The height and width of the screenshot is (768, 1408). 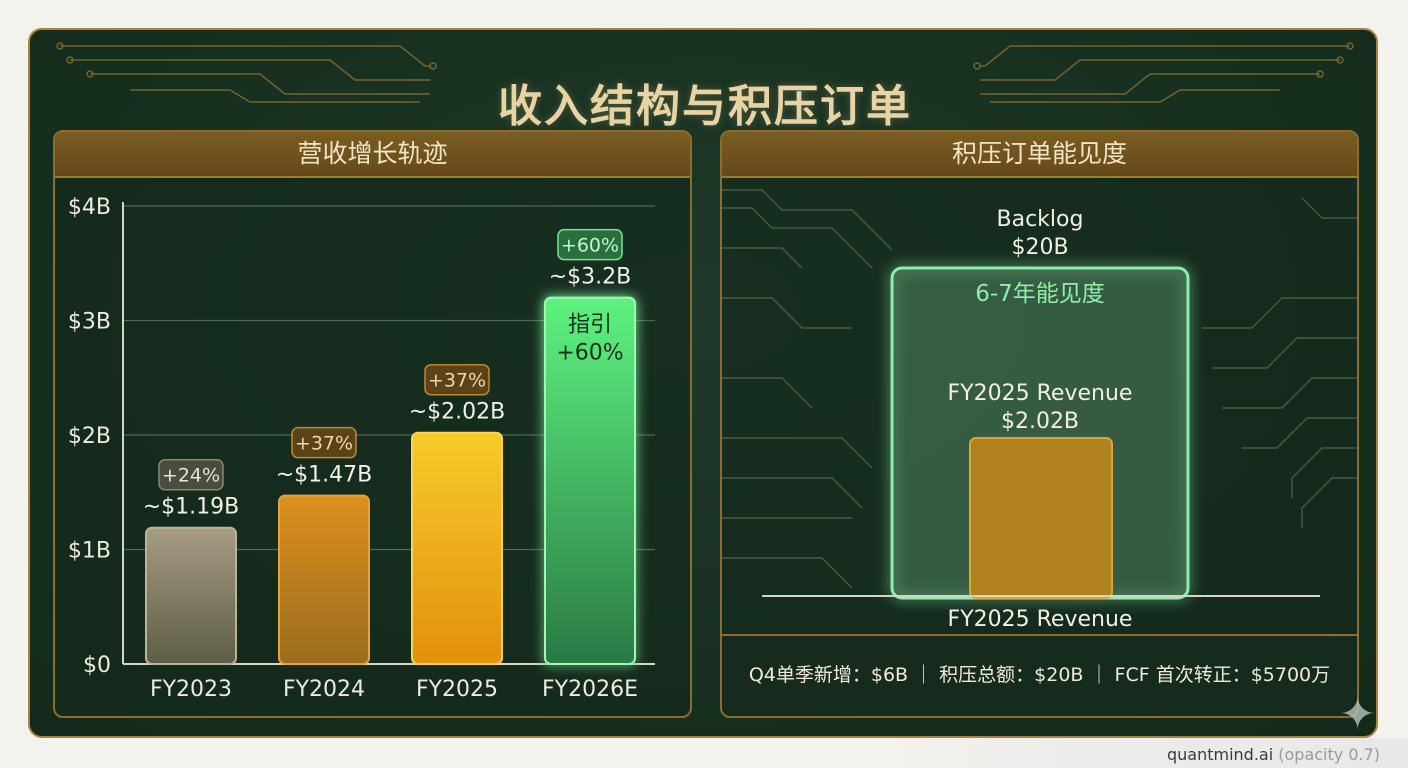 What do you see at coordinates (324, 689) in the screenshot?
I see `x-tick-label: FY2024` at bounding box center [324, 689].